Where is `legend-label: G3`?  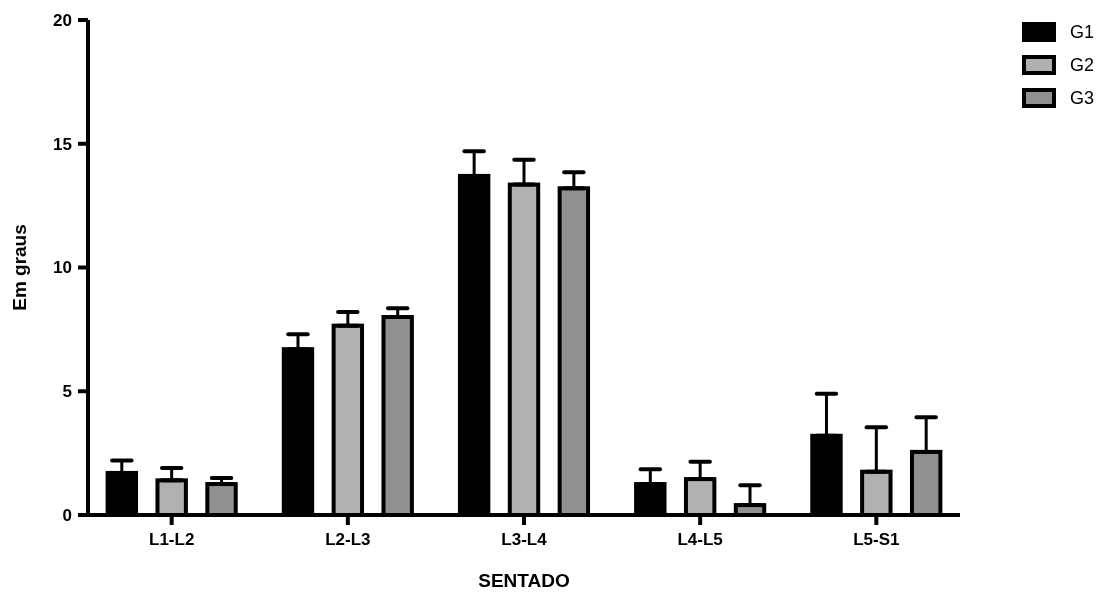
legend-label: G3 is located at coordinates (1082, 98).